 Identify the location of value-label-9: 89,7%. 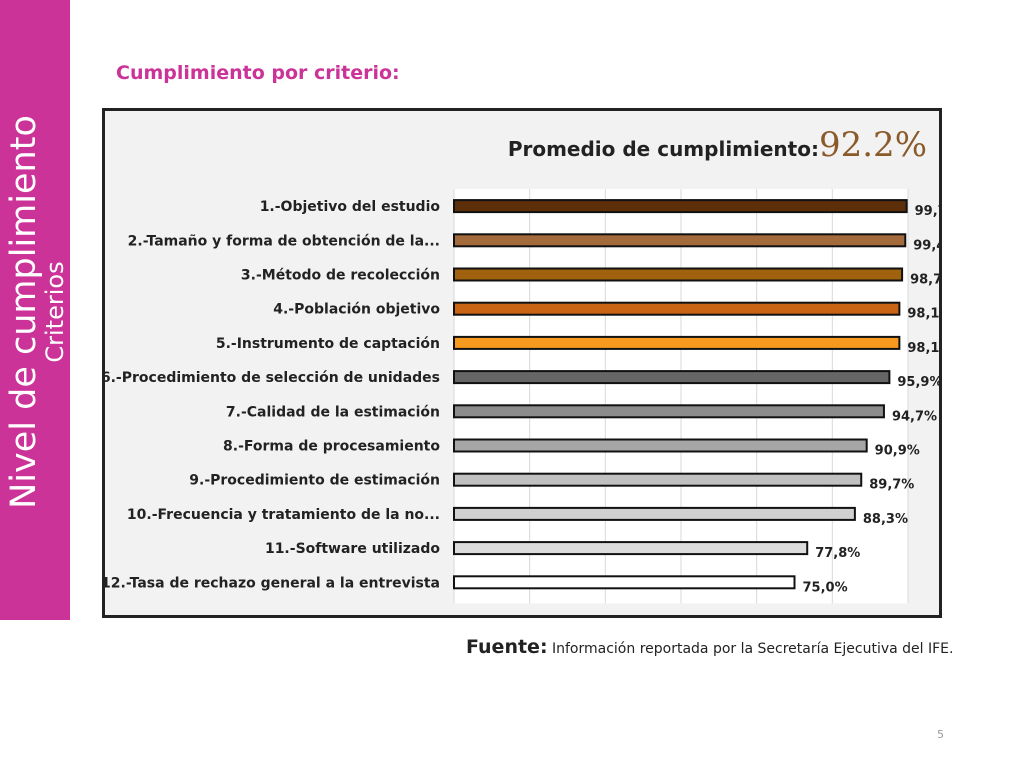
(891, 485).